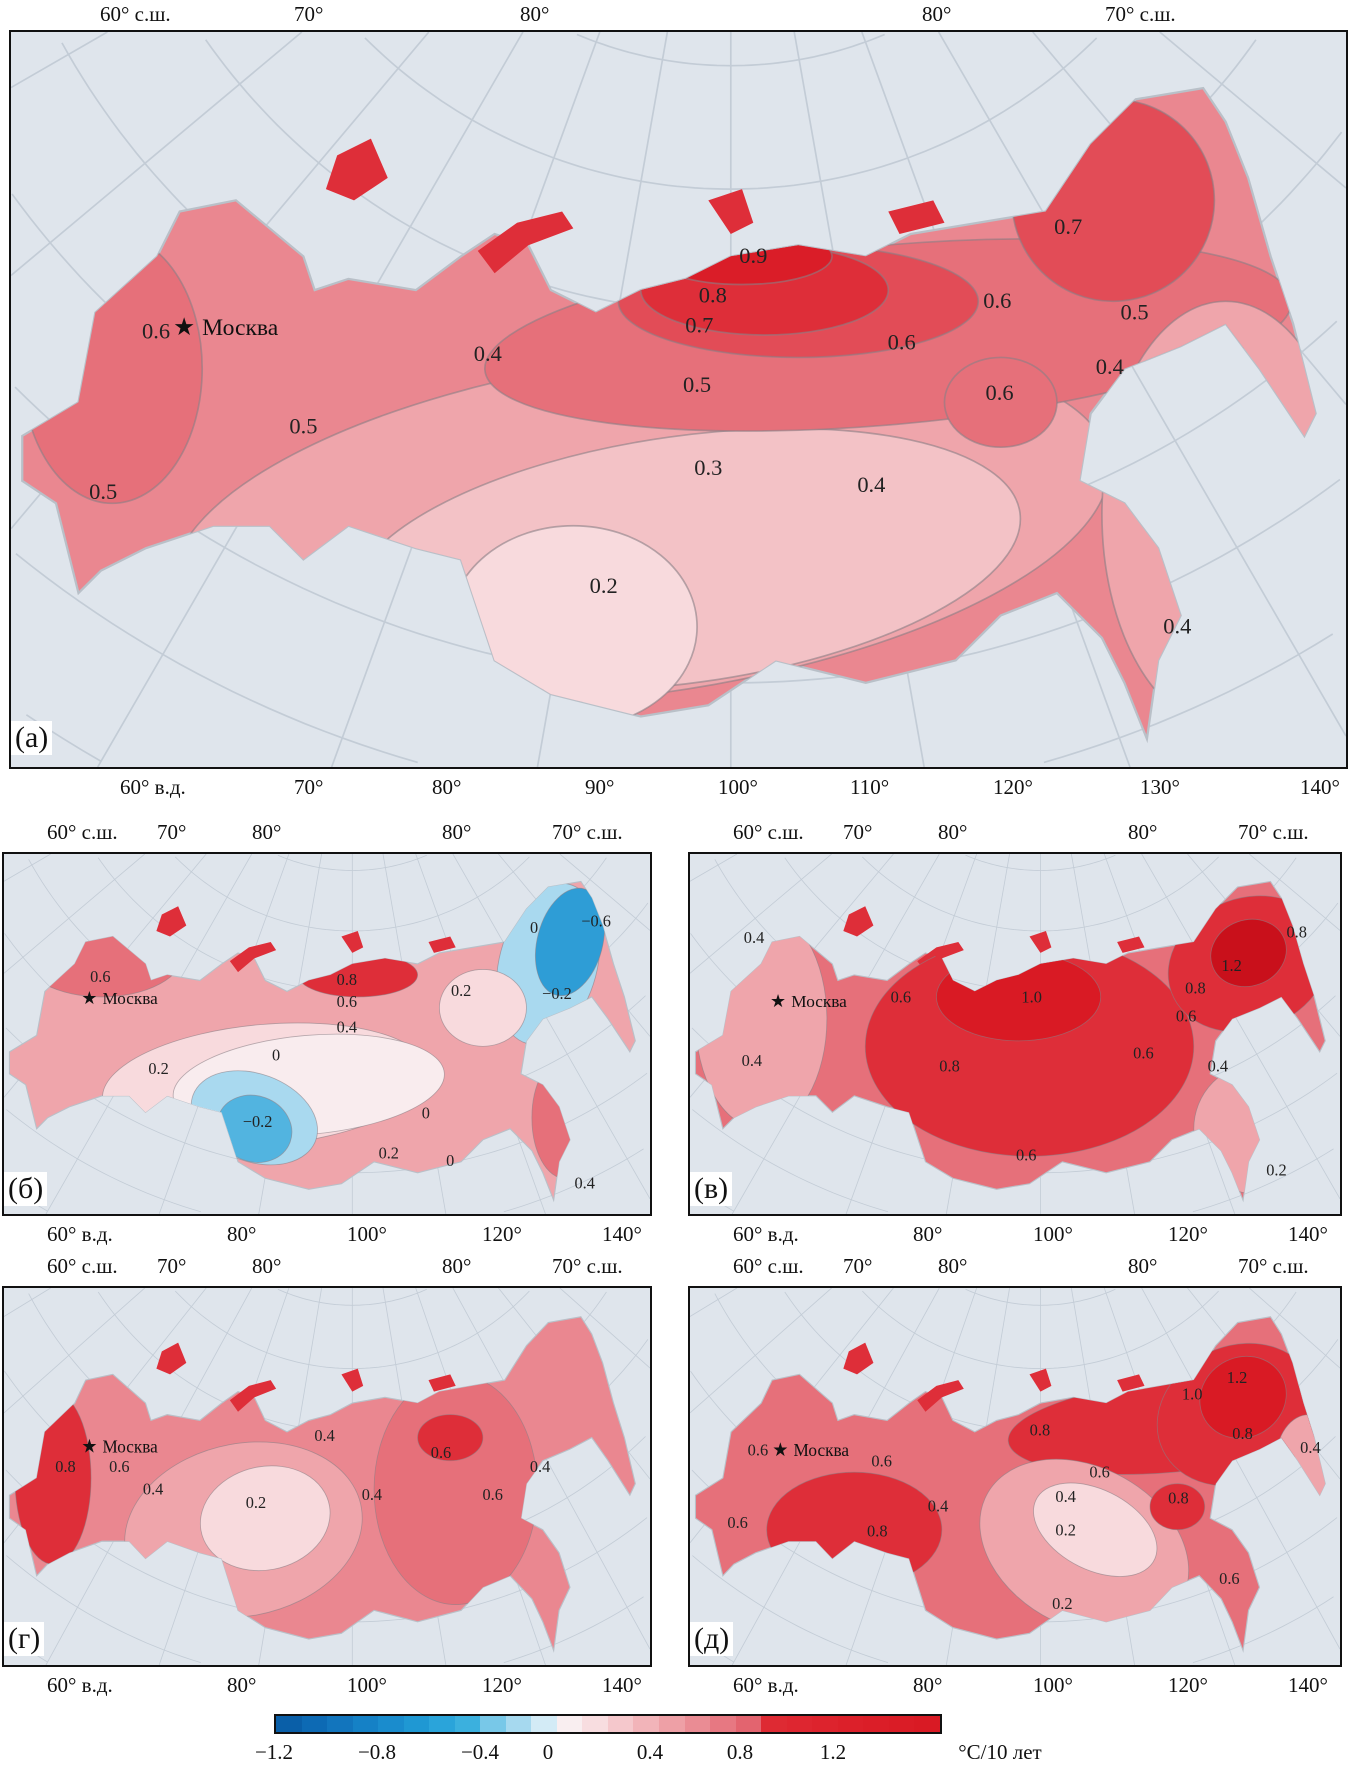  I want to click on colorbar-tick: 0.4, so click(650, 1752).